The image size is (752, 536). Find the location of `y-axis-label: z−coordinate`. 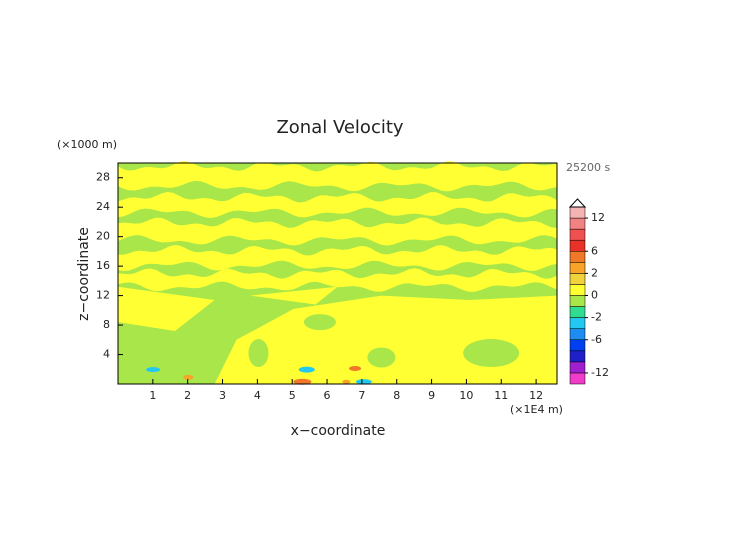

y-axis-label: z−coordinate is located at coordinates (84, 274).